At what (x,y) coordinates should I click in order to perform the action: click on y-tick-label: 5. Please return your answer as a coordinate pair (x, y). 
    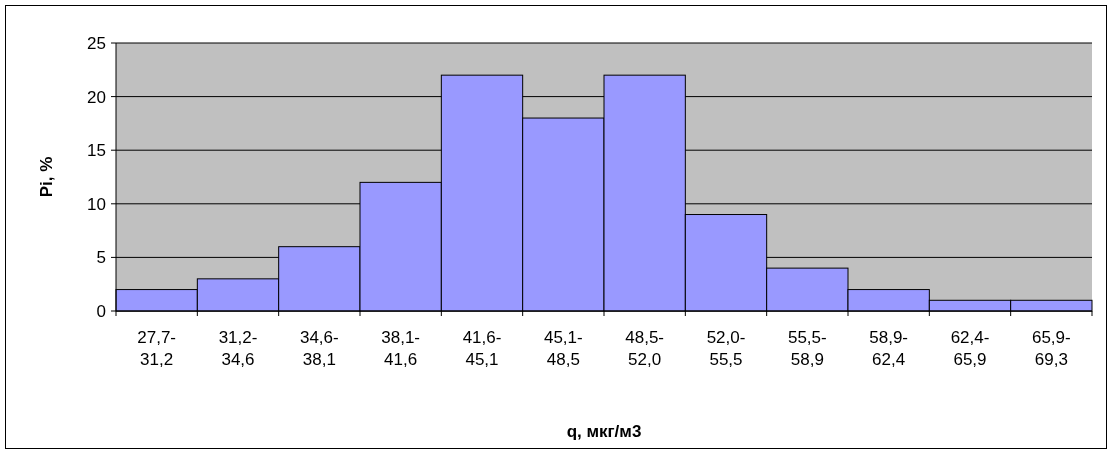
    Looking at the image, I should click on (101, 258).